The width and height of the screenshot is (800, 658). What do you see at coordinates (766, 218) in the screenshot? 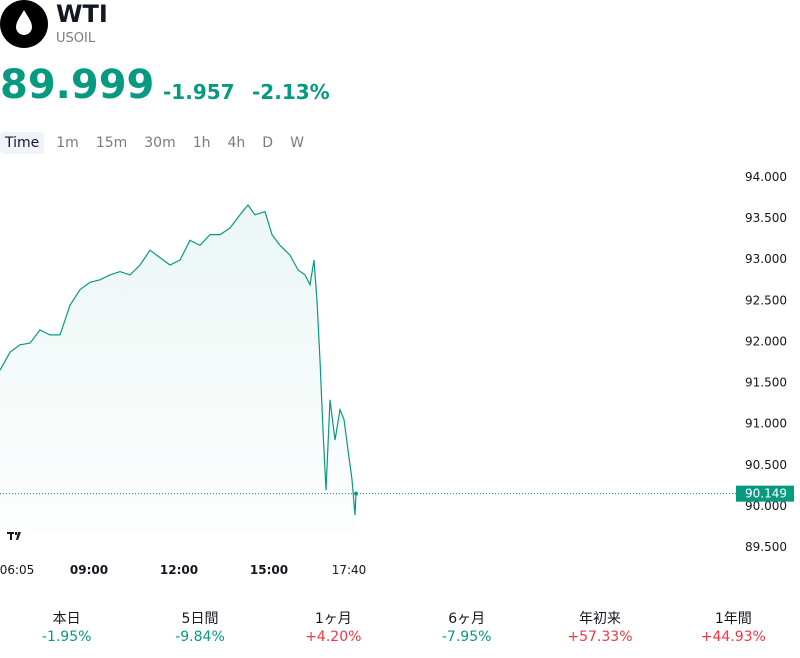
I see `y-tick-label: 93.500` at bounding box center [766, 218].